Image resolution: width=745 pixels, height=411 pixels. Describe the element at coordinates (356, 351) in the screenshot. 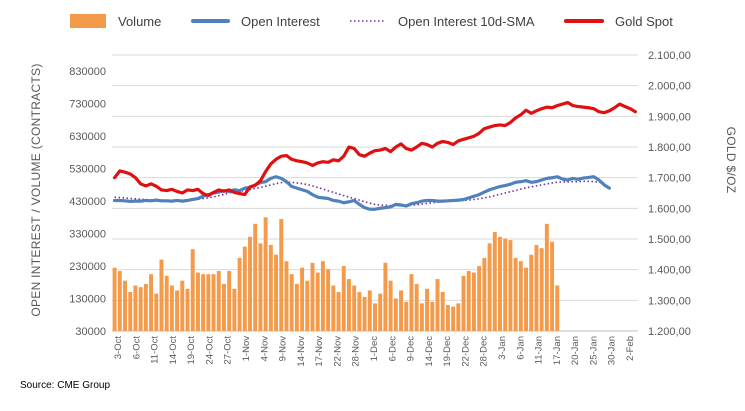

I see `x-tick-label: 28-Nov` at that location.